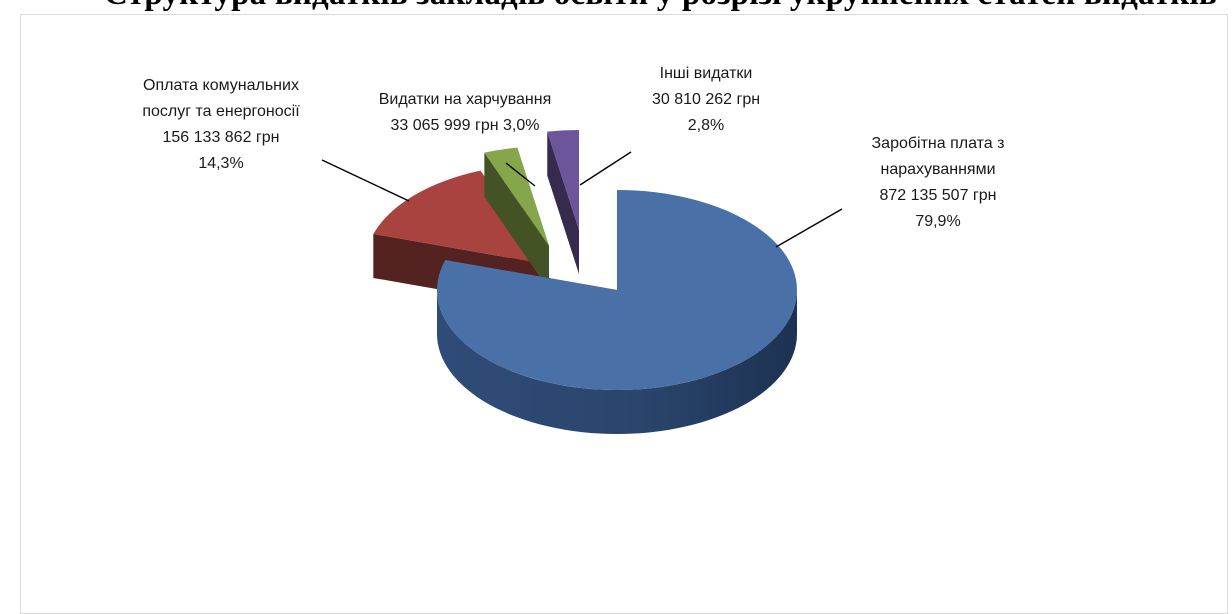  Describe the element at coordinates (582, 199) in the screenshot. I see `leader-lines` at that location.